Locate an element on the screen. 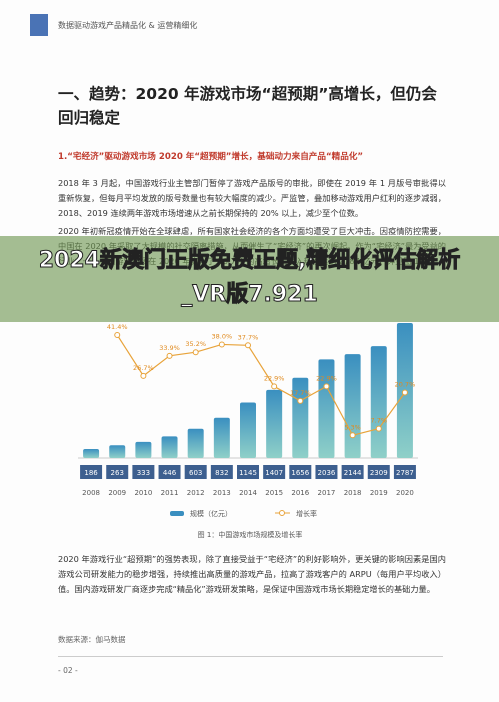 This screenshot has width=499, height=702. value-label: 1407 is located at coordinates (274, 473).